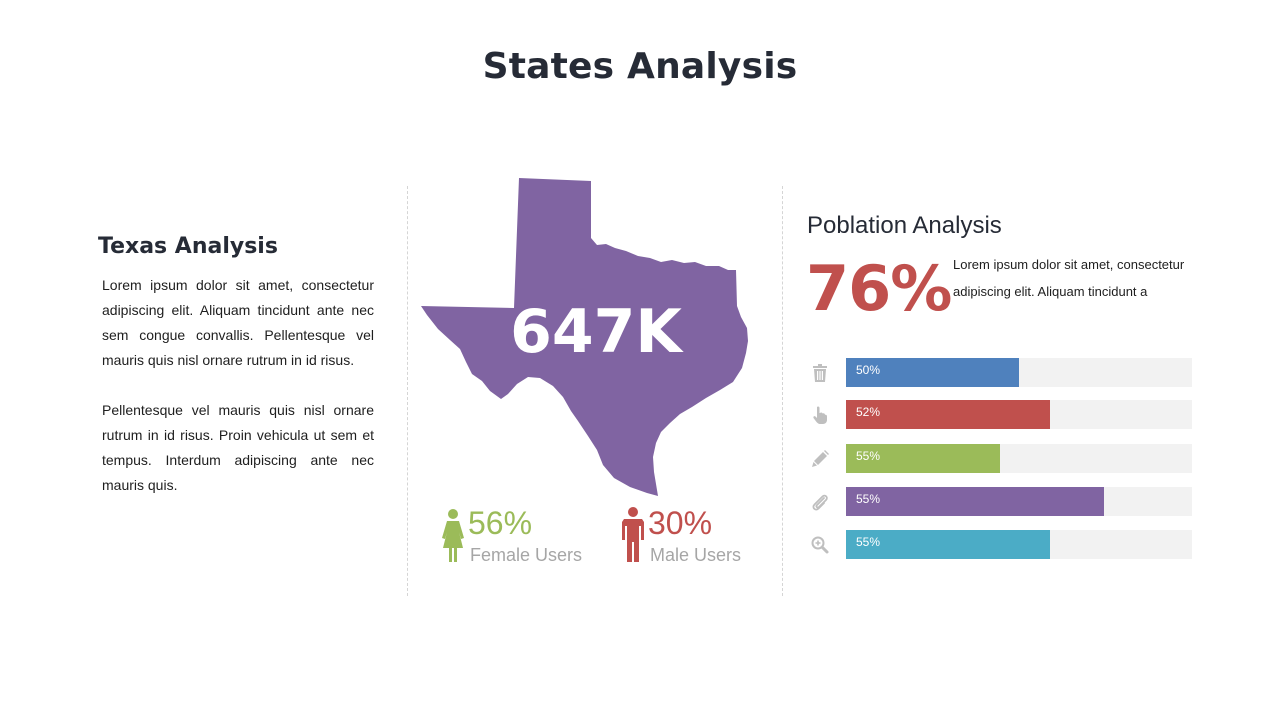 The image size is (1280, 720). I want to click on page-title: States Analysis, so click(640, 66).